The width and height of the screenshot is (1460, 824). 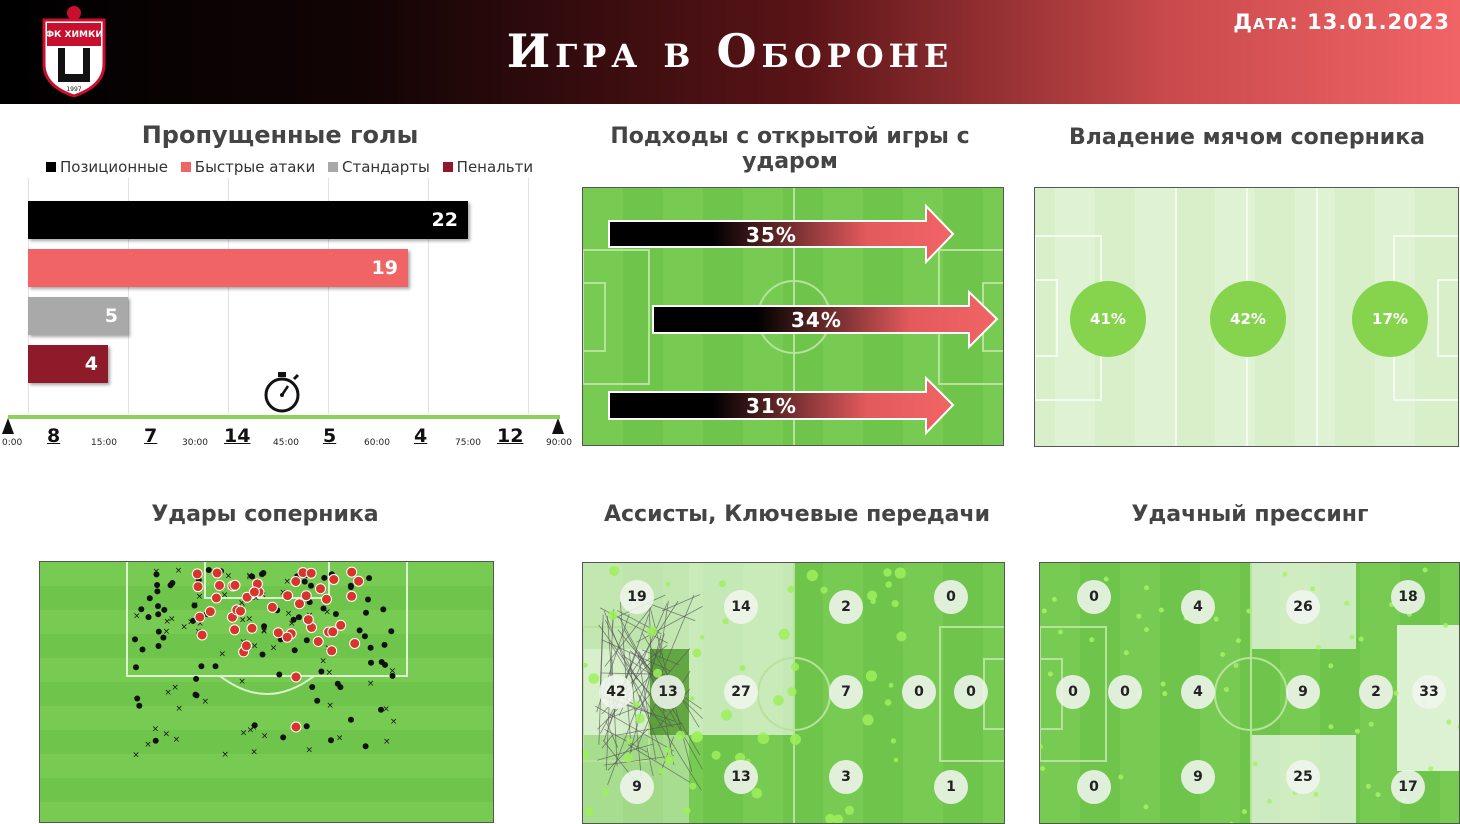 I want to click on page-title: Игра в Обороне, so click(x=730, y=51).